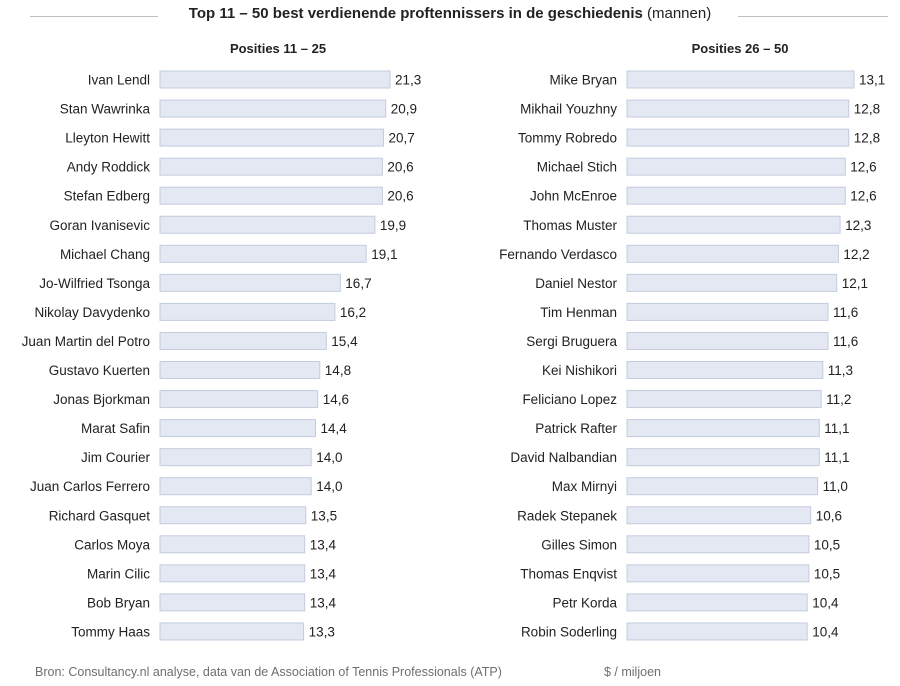 This screenshot has width=900, height=686. Describe the element at coordinates (86, 341) in the screenshot. I see `category-label: Juan Martin del Potro` at that location.